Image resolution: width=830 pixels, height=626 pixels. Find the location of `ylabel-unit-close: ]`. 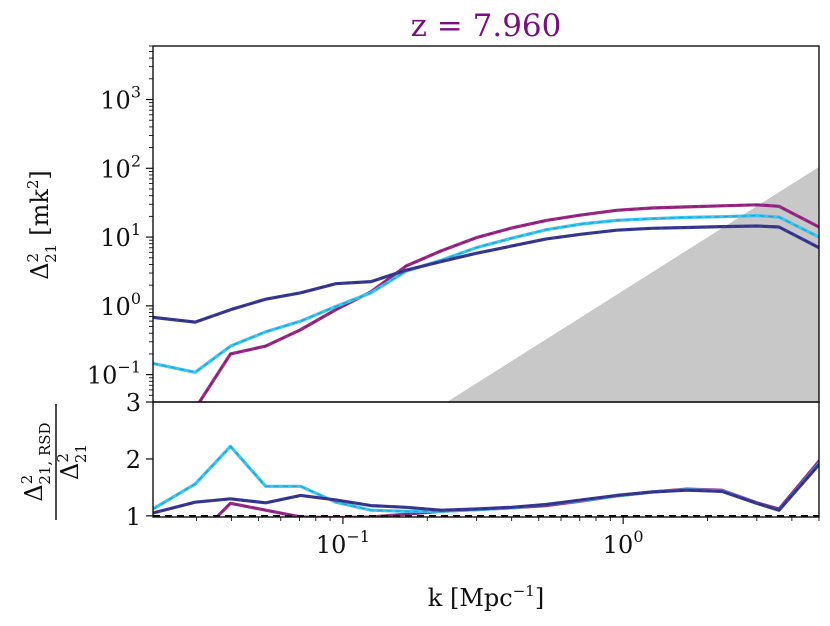

ylabel-unit-close: ] is located at coordinates (40, 174).